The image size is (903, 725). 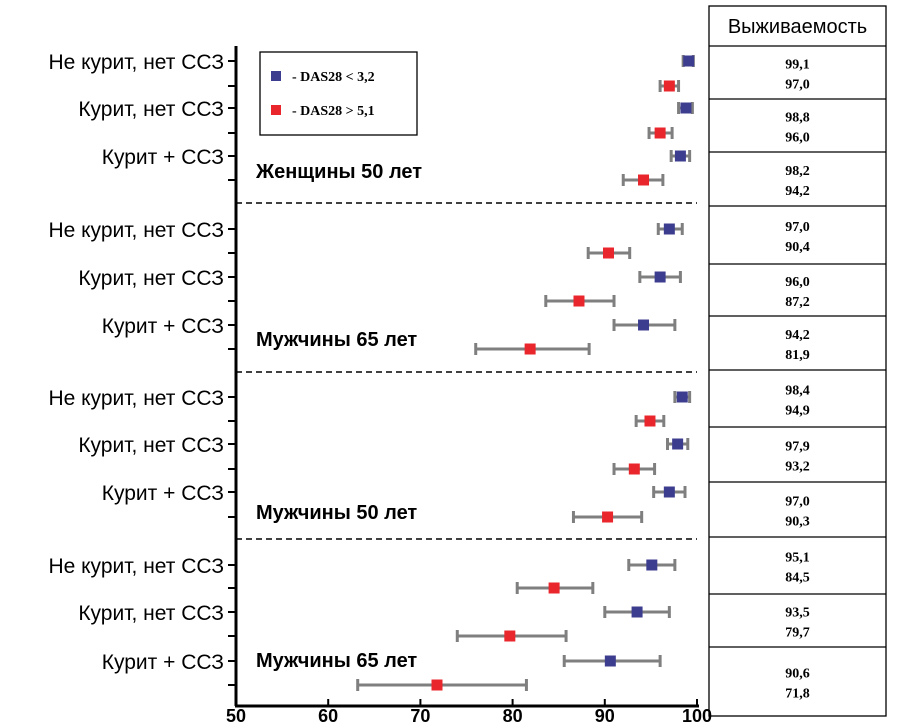 I want to click on survival-value-low: 98,2, so click(x=797, y=171).